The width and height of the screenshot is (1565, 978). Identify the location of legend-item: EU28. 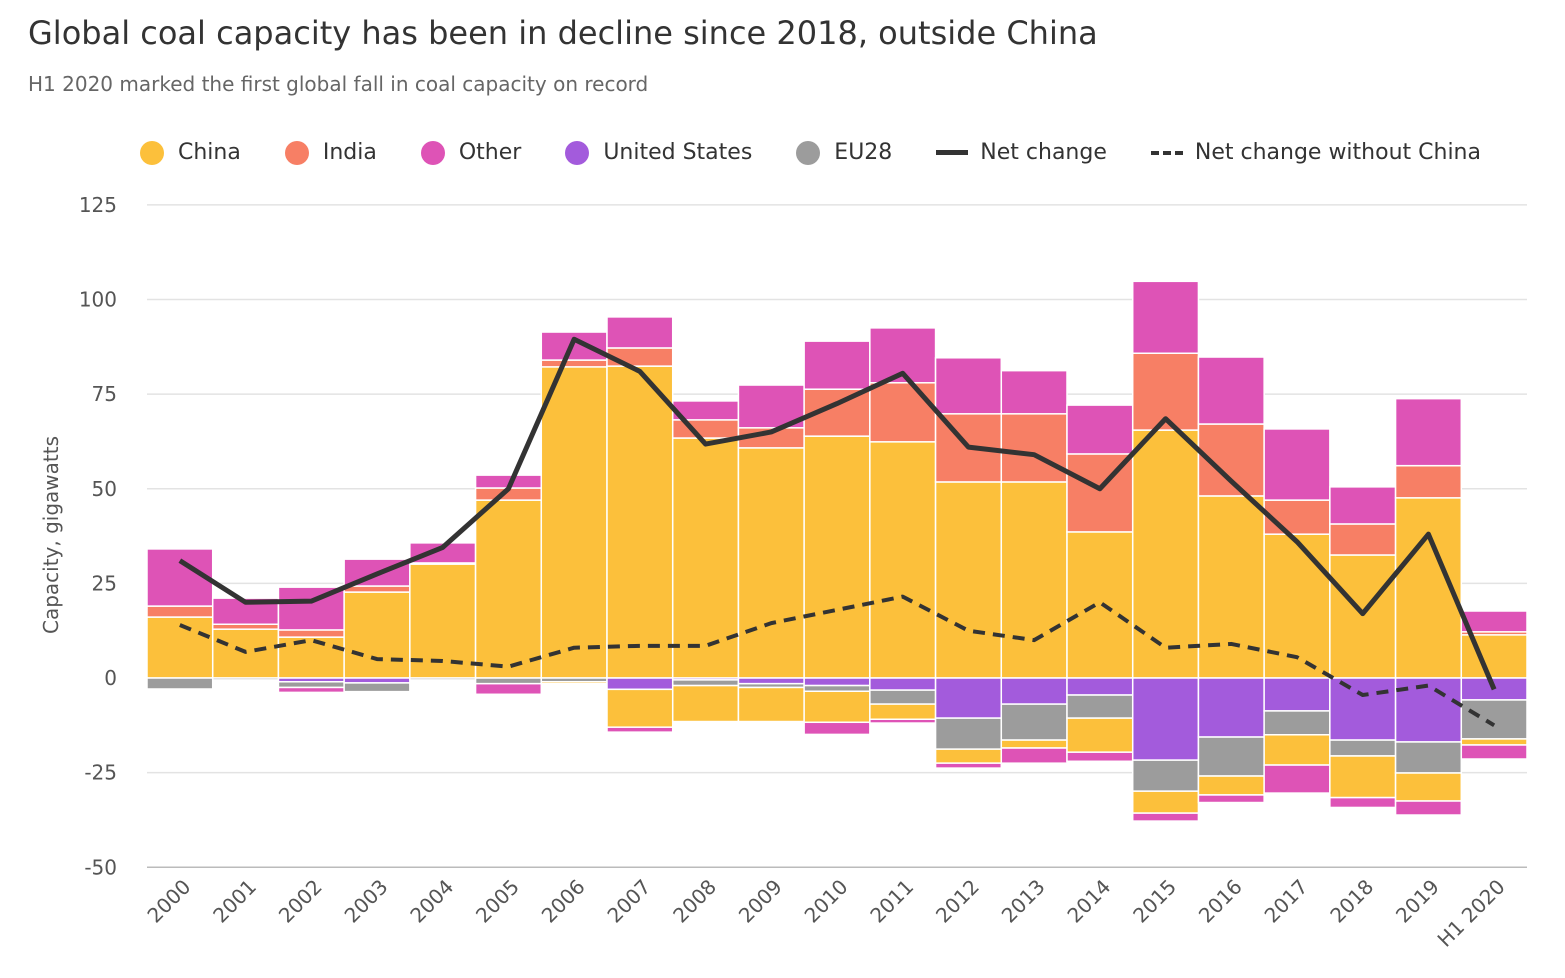
(844, 152).